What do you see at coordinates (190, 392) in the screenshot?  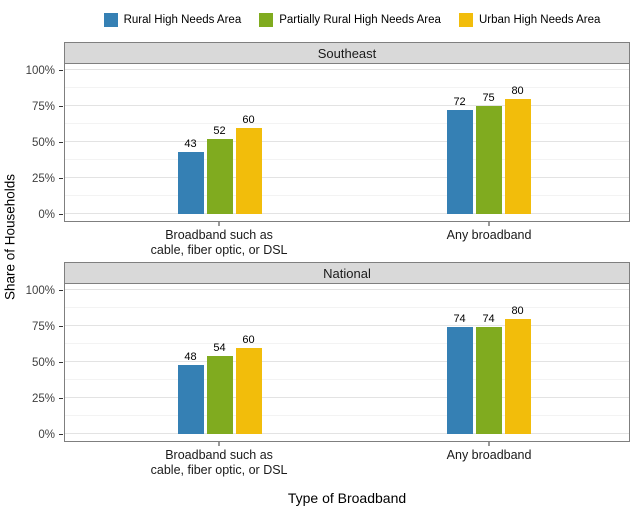 I see `bar-column: 48` at bounding box center [190, 392].